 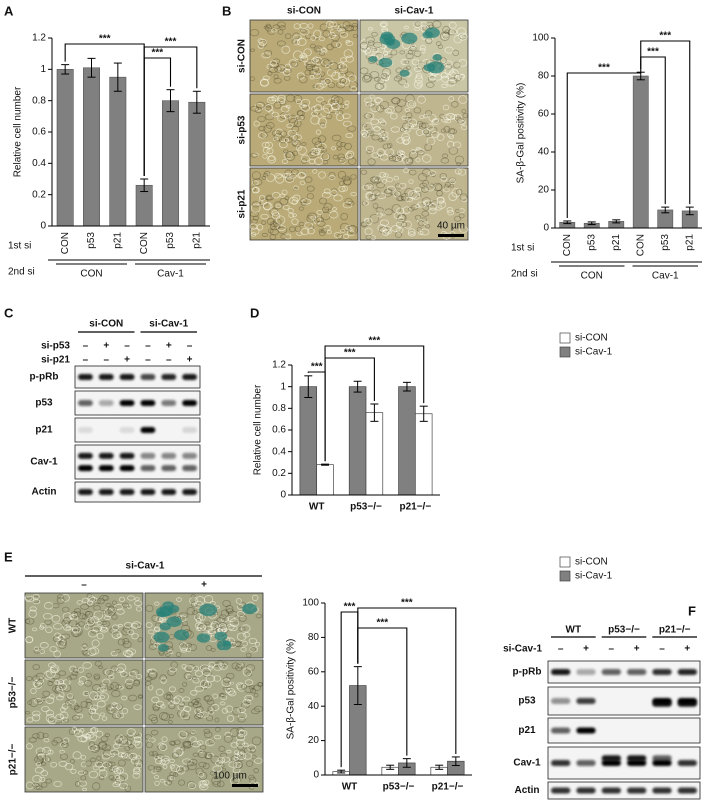 I want to click on lane-sign: +, so click(x=687, y=649).